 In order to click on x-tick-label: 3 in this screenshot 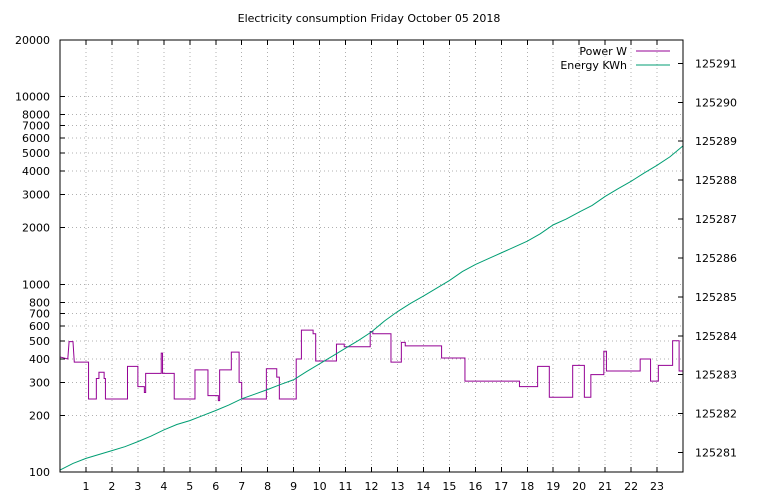, I will do `click(137, 486)`.